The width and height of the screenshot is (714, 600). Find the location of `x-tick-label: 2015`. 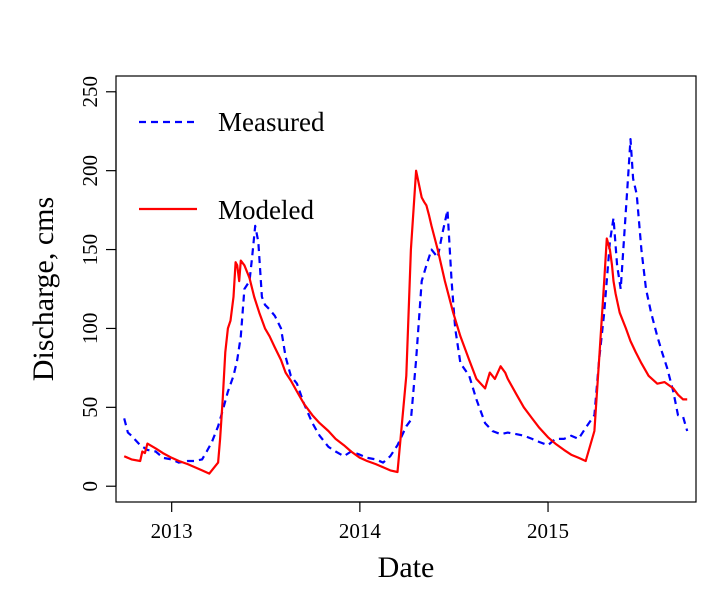

x-tick-label: 2015 is located at coordinates (548, 531).